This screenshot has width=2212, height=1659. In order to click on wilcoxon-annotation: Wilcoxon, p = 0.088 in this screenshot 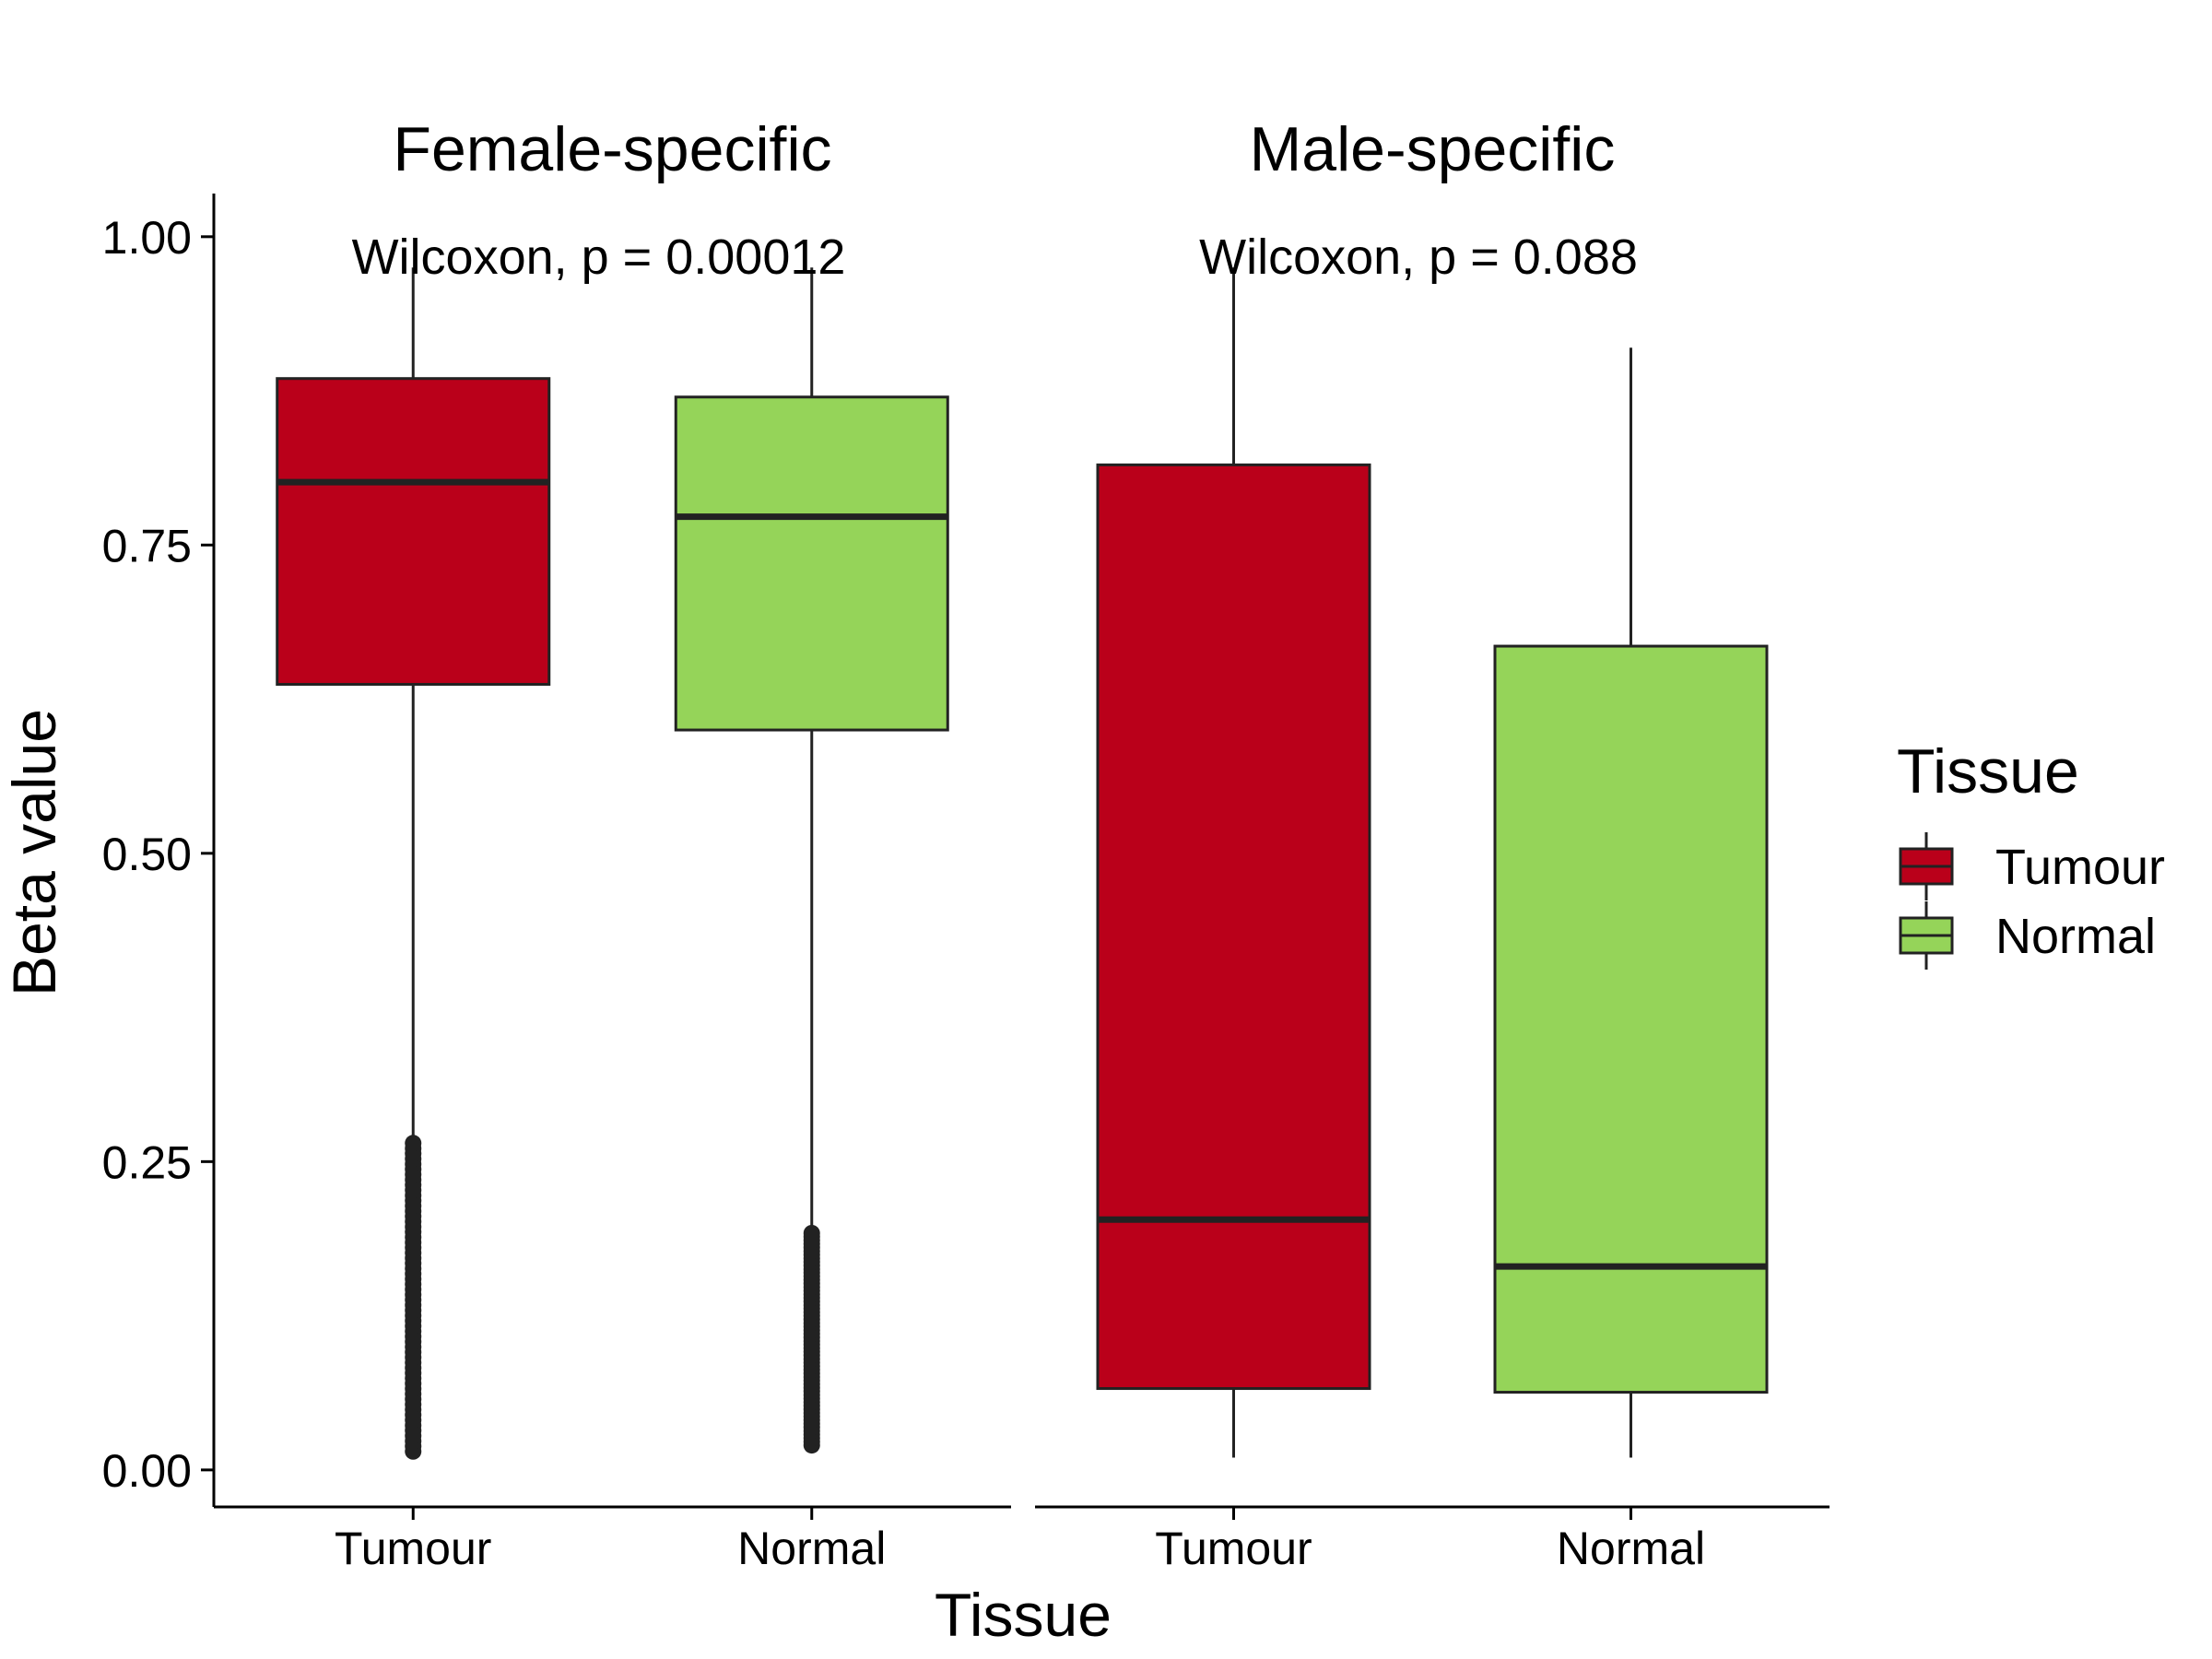, I will do `click(1418, 257)`.